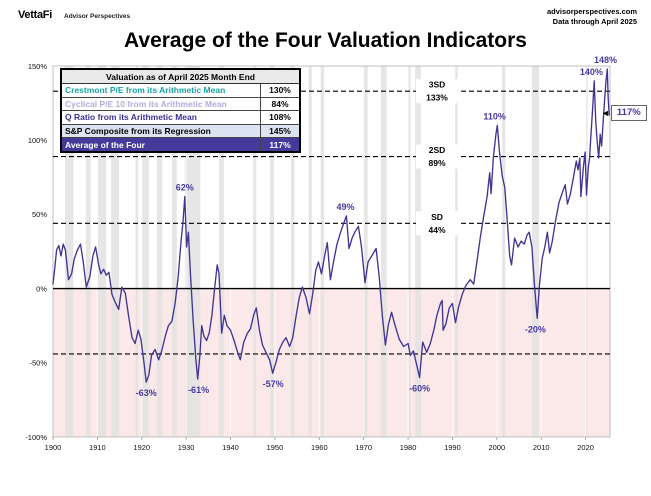 The height and width of the screenshot is (496, 651). Describe the element at coordinates (535, 329) in the screenshot. I see `svg-text: -20%` at that location.